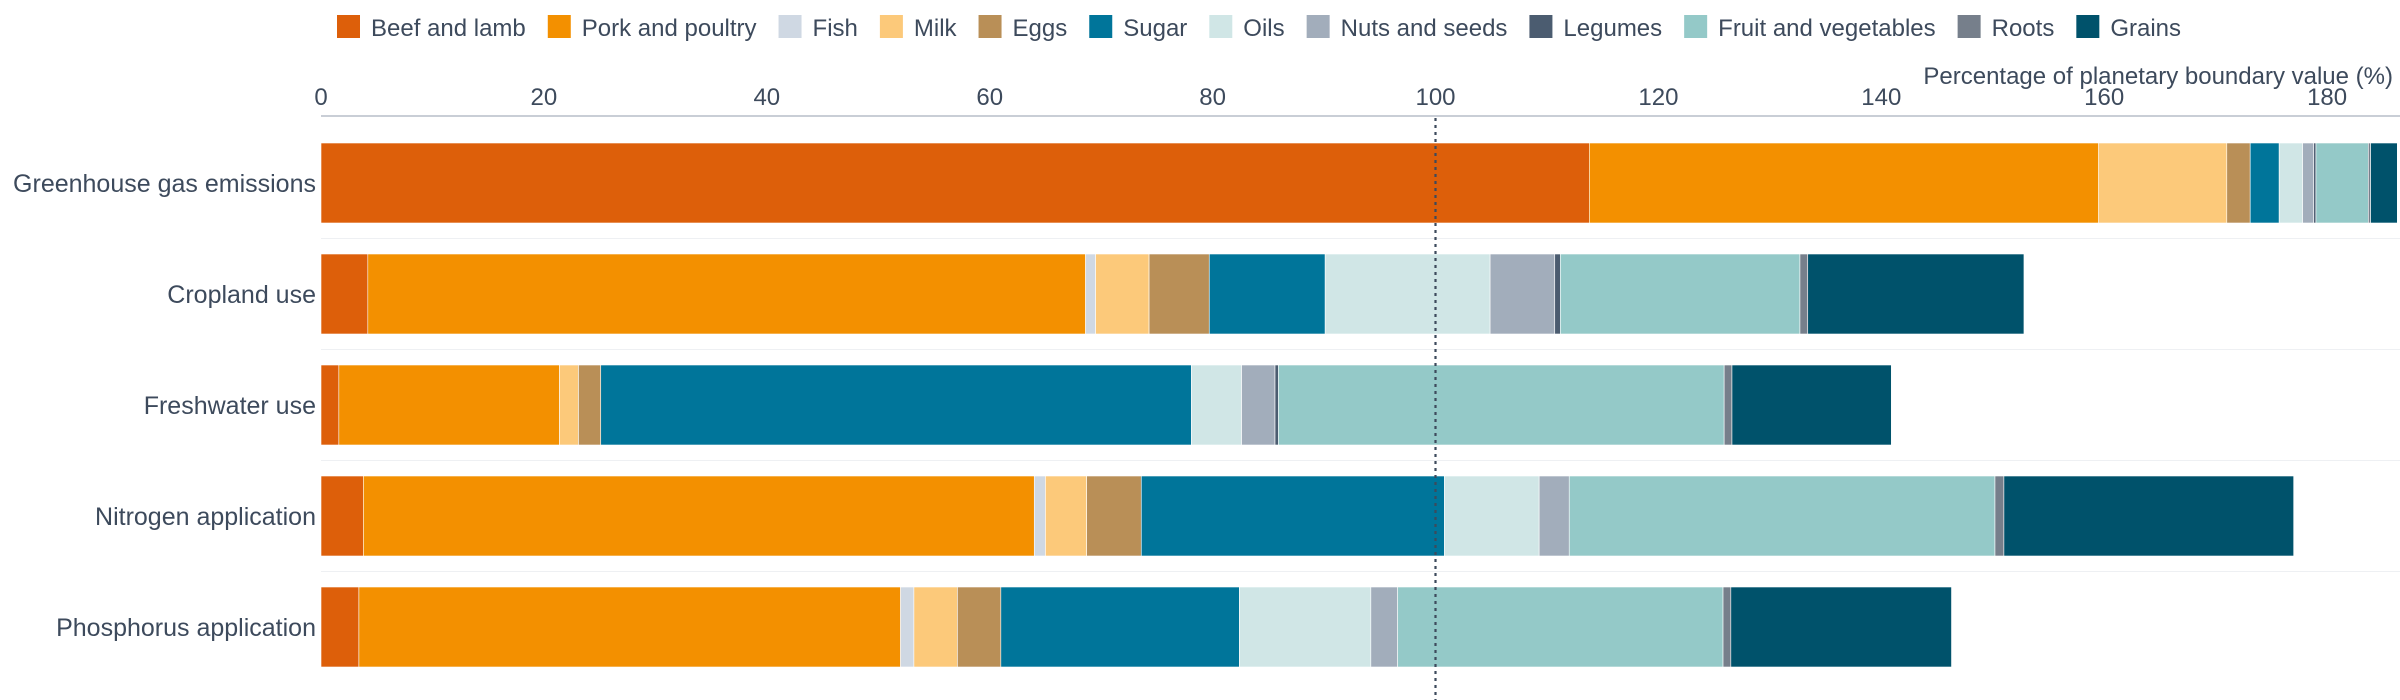  What do you see at coordinates (1120, 627) in the screenshot?
I see `bar-segment-phosphorus-application-sugar` at bounding box center [1120, 627].